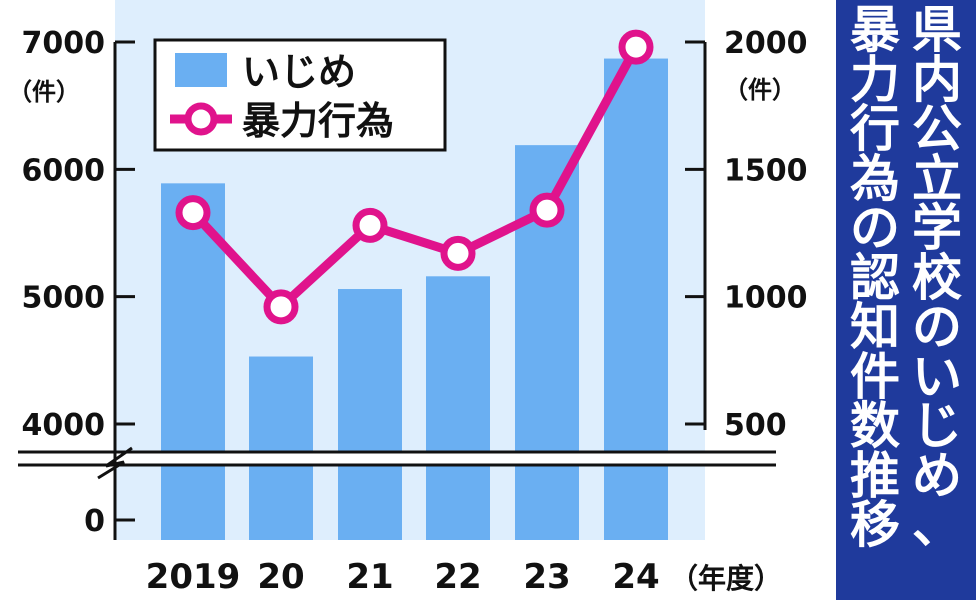  I want to click on break-zigzag, so click(115, 463).